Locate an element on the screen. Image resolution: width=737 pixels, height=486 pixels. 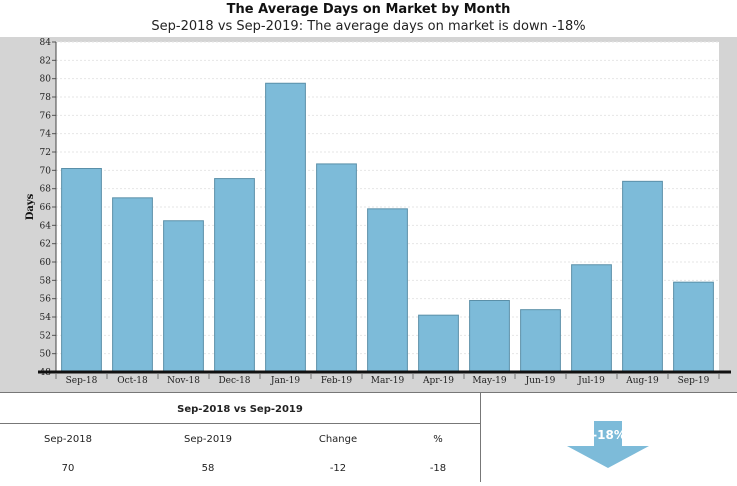
x-tick-label: Jun-19 is located at coordinates (540, 381).